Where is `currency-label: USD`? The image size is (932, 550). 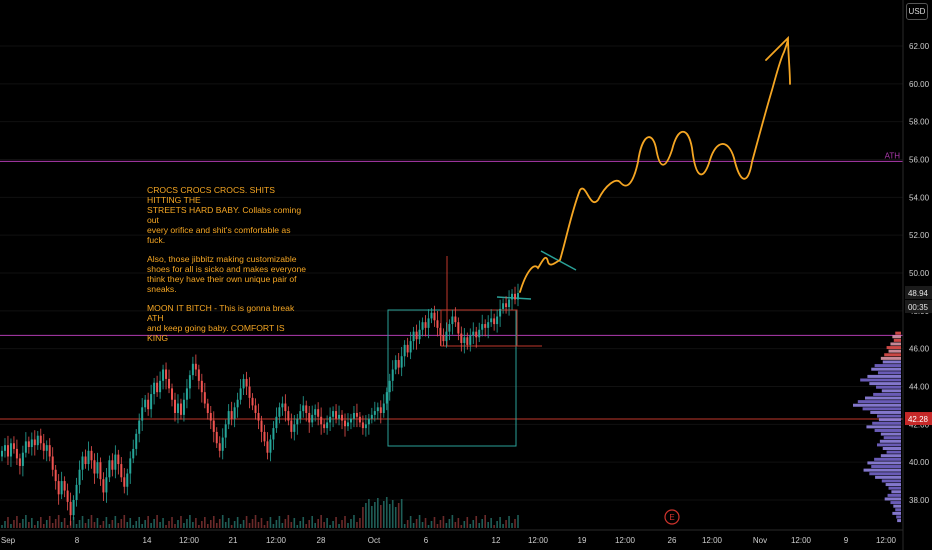
currency-label: USD is located at coordinates (917, 11).